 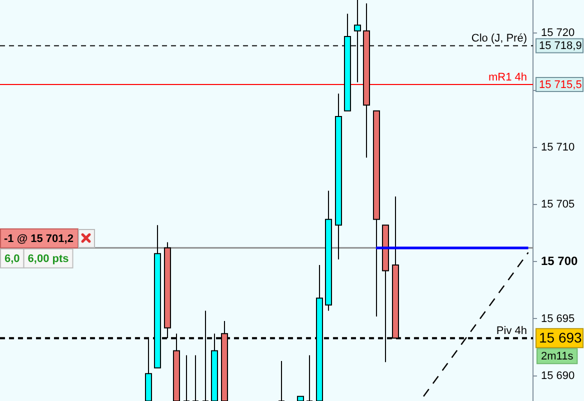 I want to click on y-tick-label: 15 695, so click(x=558, y=318).